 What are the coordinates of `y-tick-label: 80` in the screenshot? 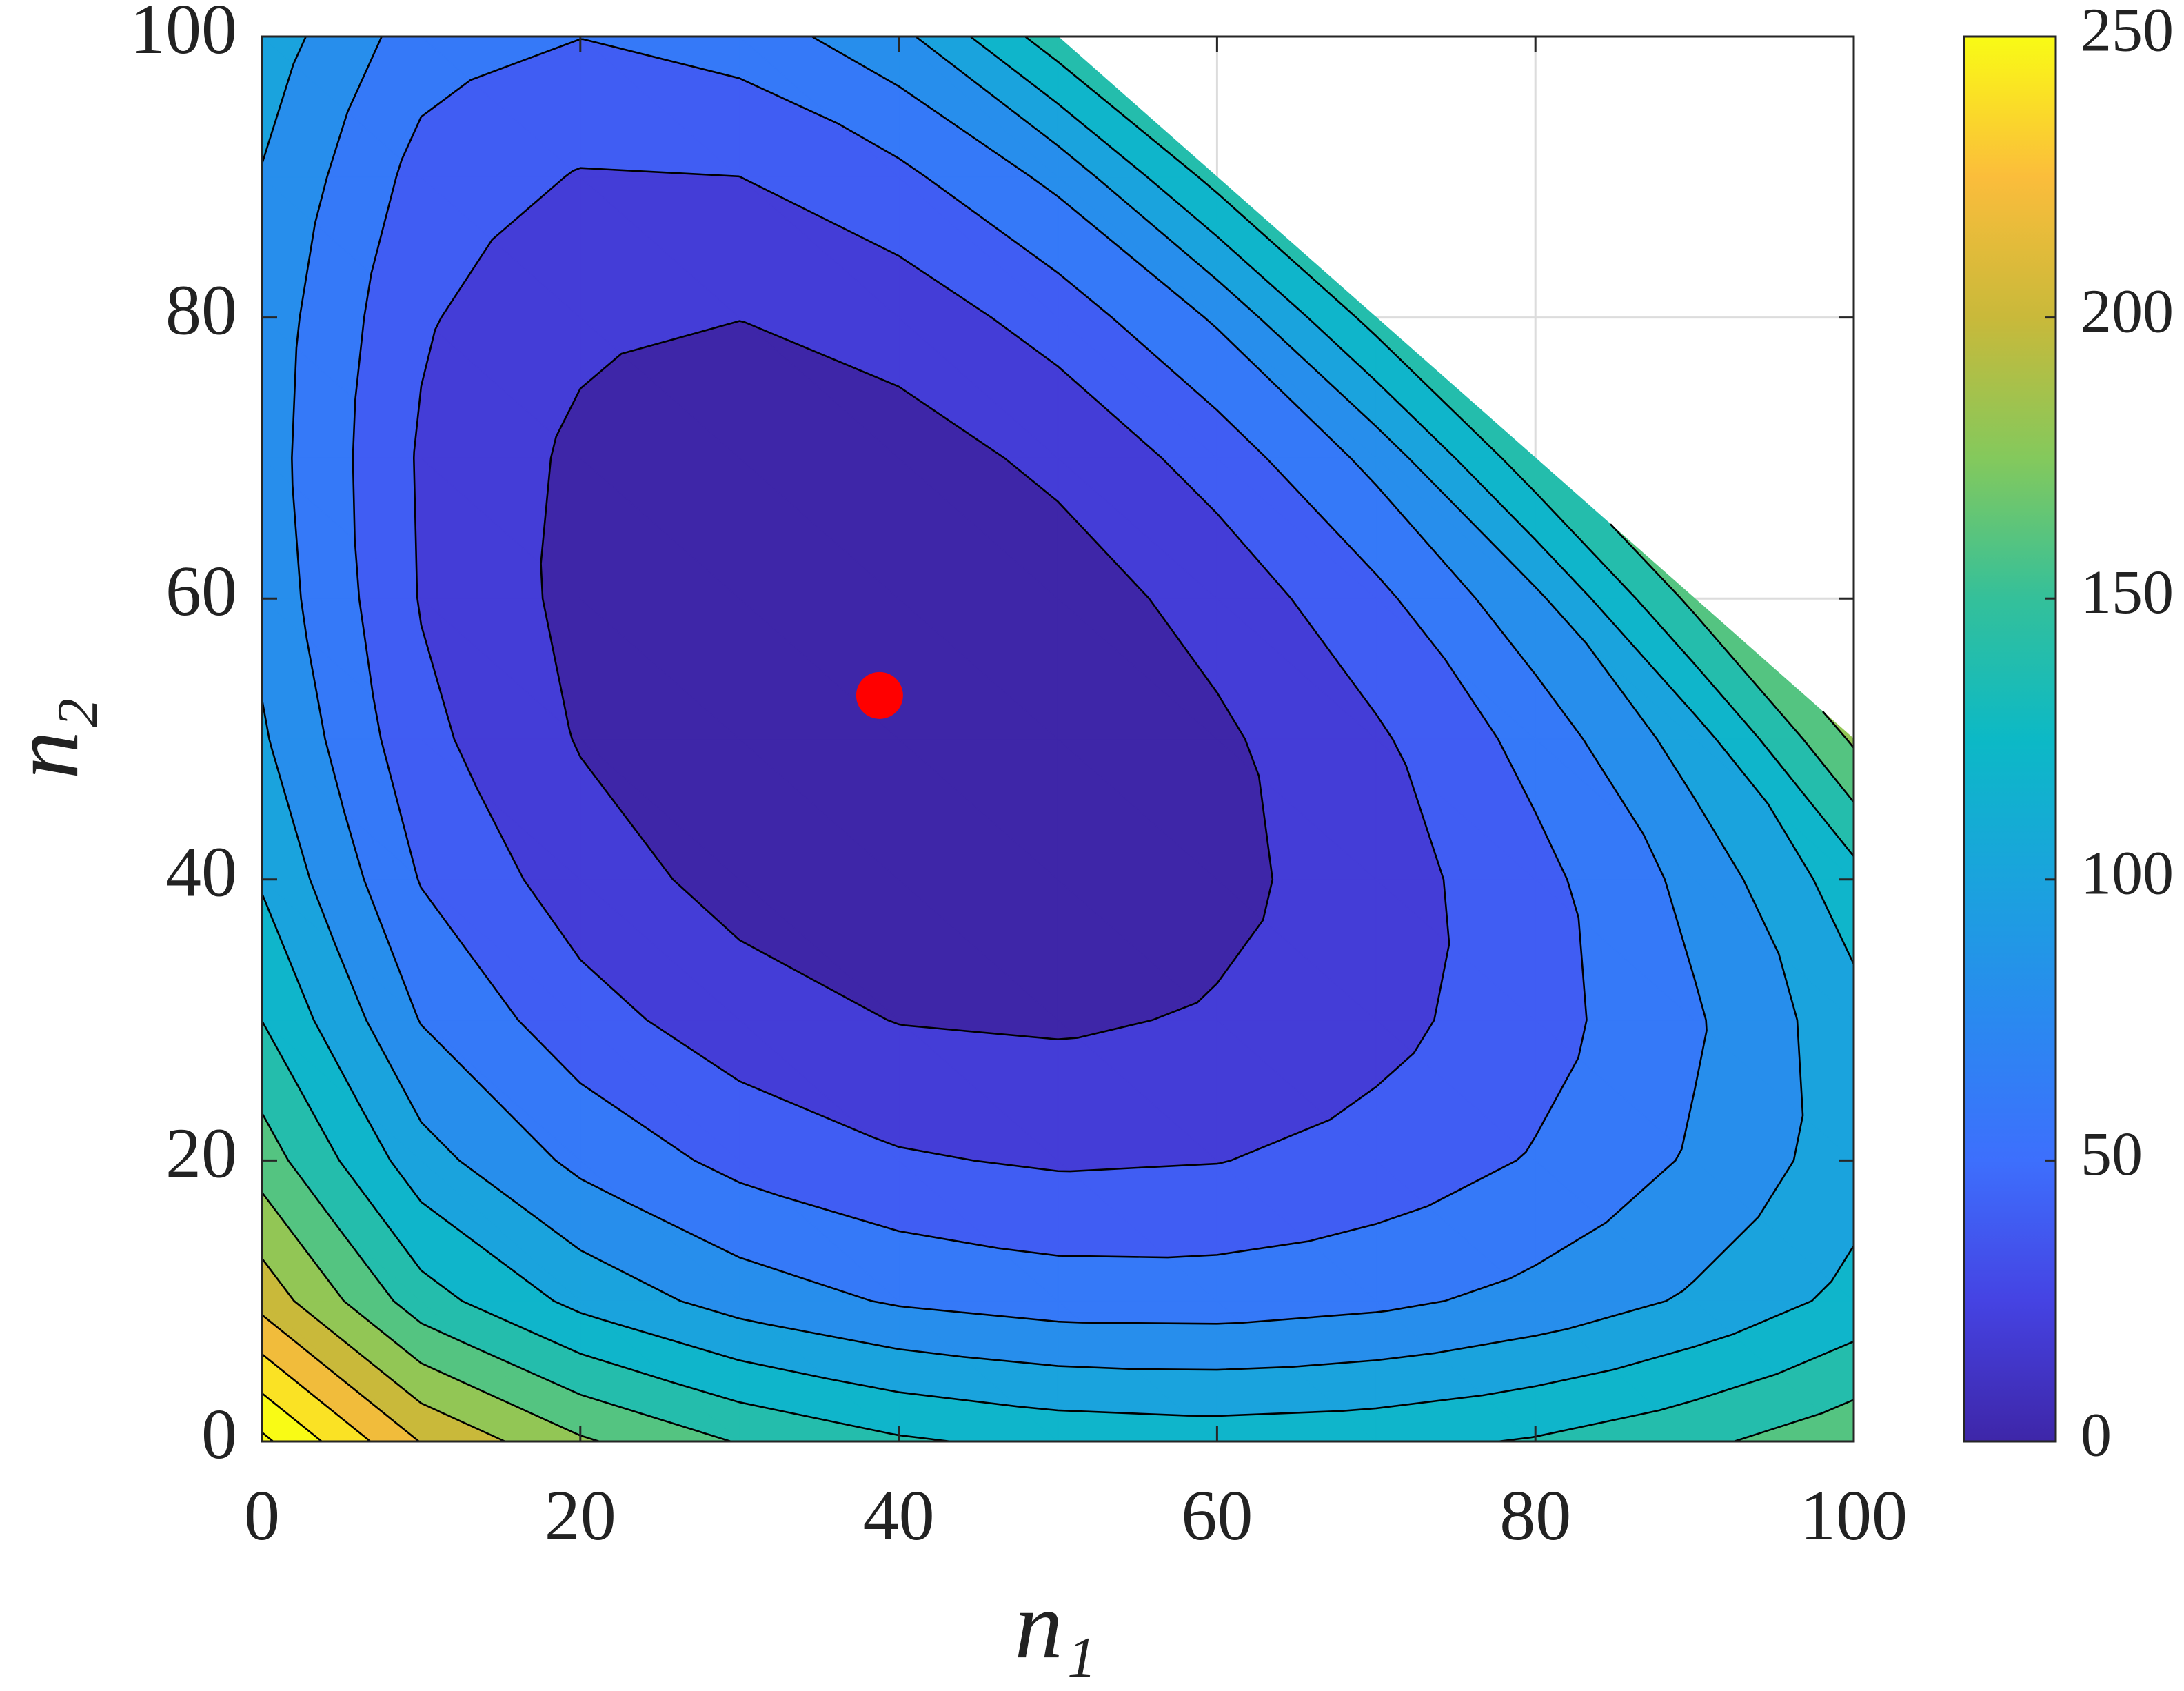 It's located at (201, 310).